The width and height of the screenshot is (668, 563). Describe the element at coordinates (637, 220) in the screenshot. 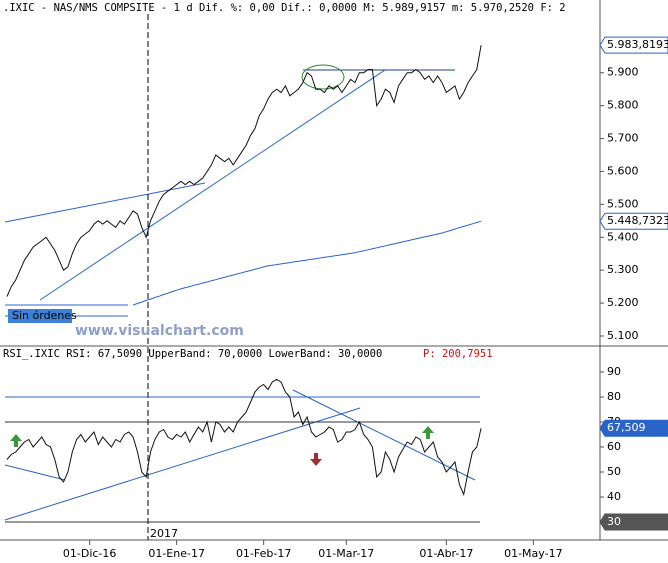

I see `value-tag-label: 5.448,7323` at that location.